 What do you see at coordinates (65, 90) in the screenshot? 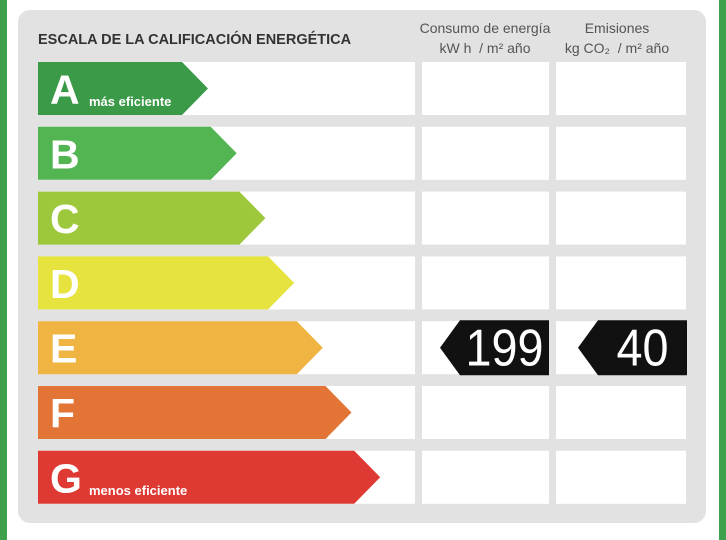
I see `class-letter: A` at bounding box center [65, 90].